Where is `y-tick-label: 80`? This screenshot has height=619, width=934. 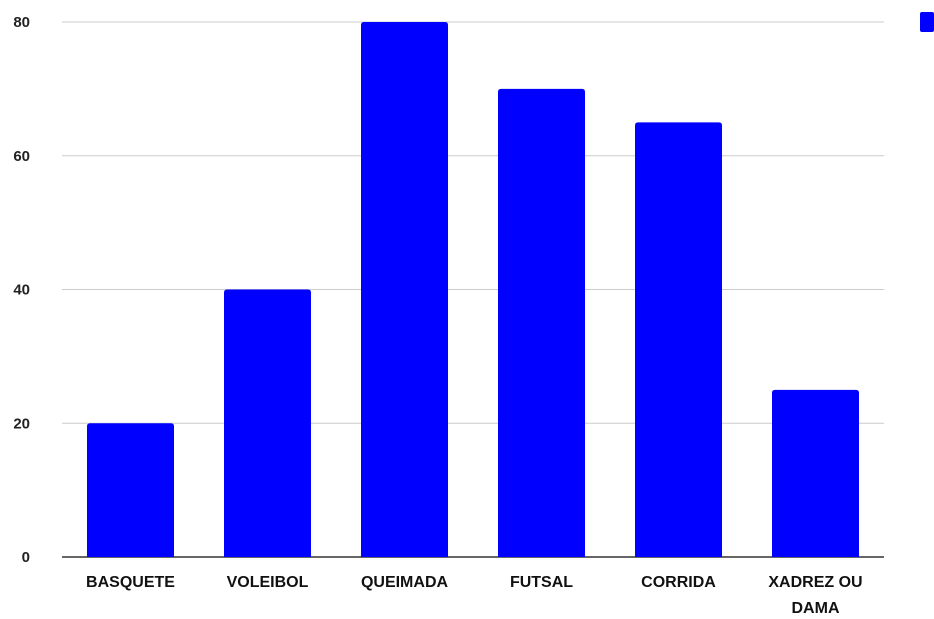 y-tick-label: 80 is located at coordinates (21, 22).